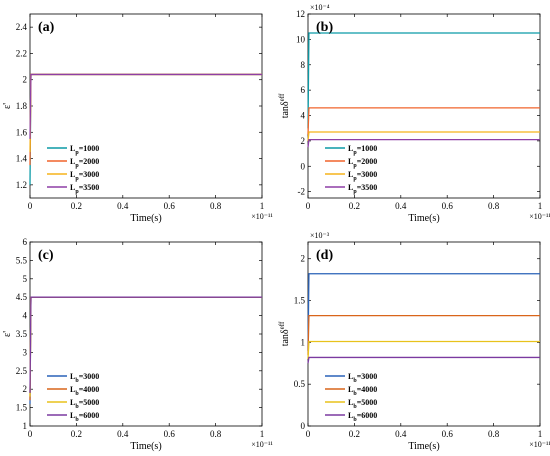 This screenshot has height=456, width=550. What do you see at coordinates (46, 27) in the screenshot?
I see `panel-label: (a)` at bounding box center [46, 27].